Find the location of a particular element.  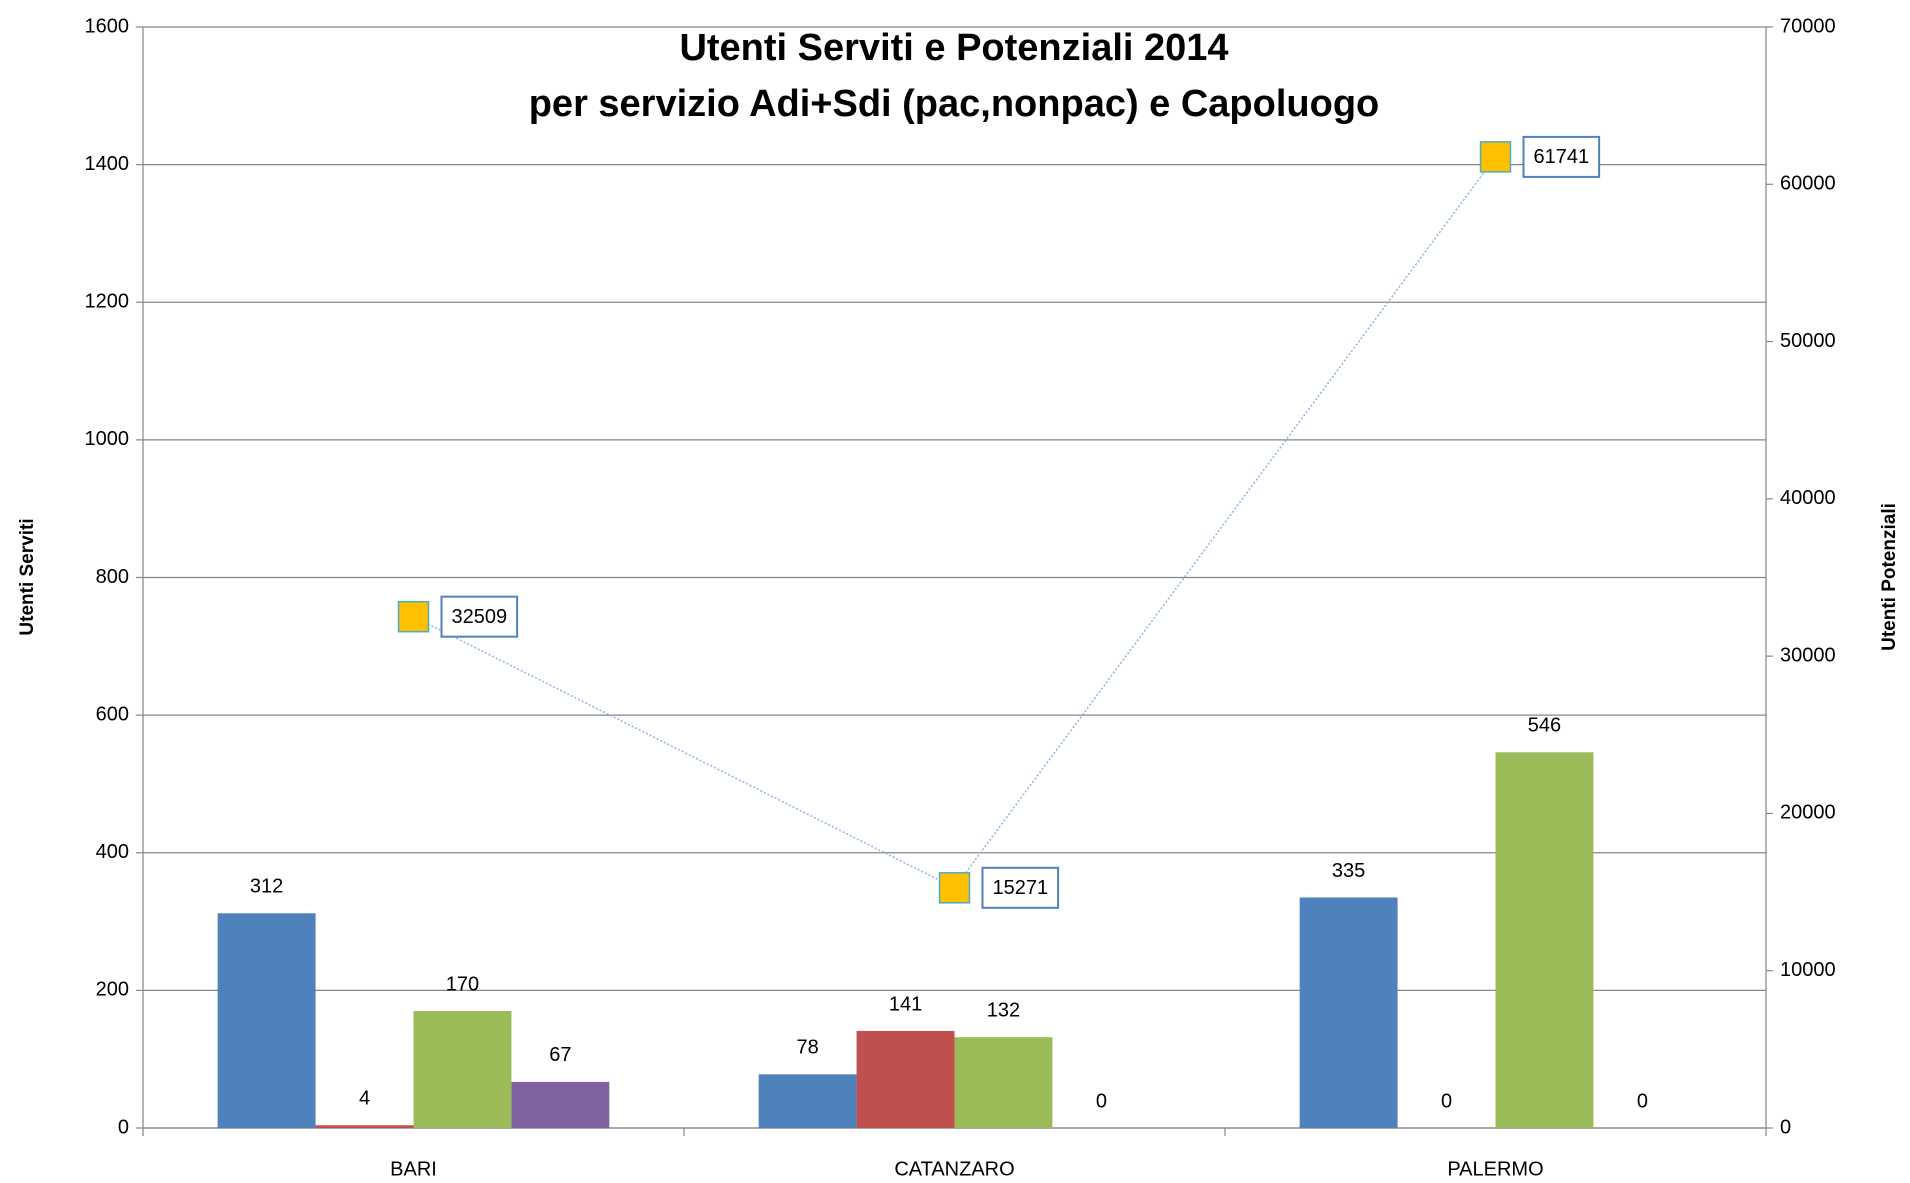

y-tick-label: 200 is located at coordinates (112, 990).